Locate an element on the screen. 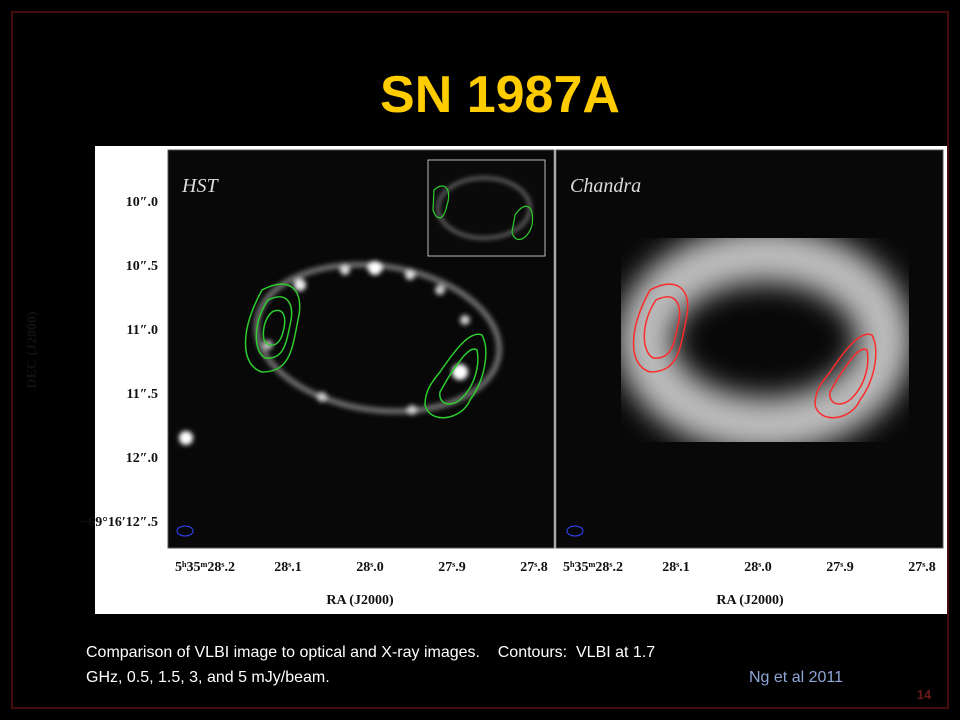  credit: Ng et al 2011 is located at coordinates (796, 677).